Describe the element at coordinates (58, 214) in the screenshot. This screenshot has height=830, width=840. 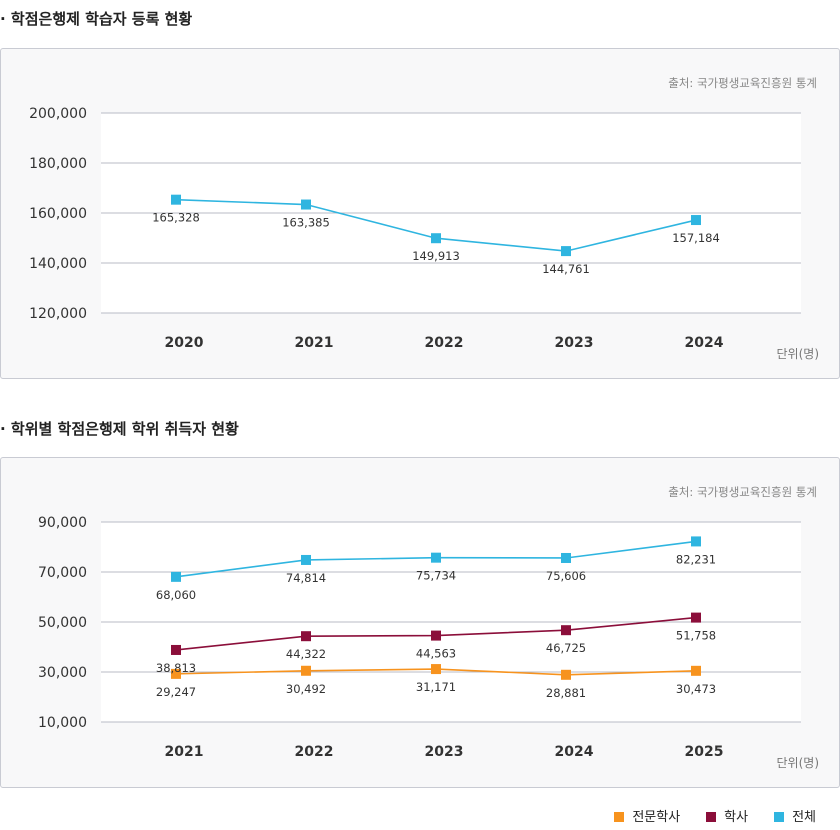
I see `y-tick-label: 160,000` at that location.